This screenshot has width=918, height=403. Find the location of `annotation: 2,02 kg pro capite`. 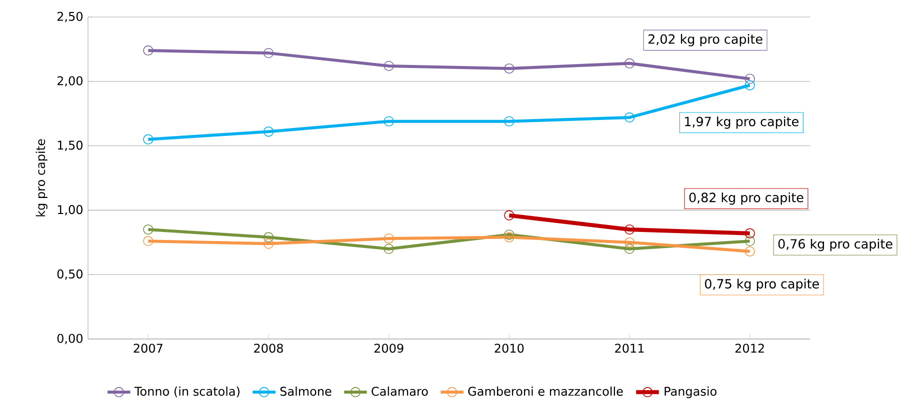

annotation: 2,02 kg pro capite is located at coordinates (705, 40).